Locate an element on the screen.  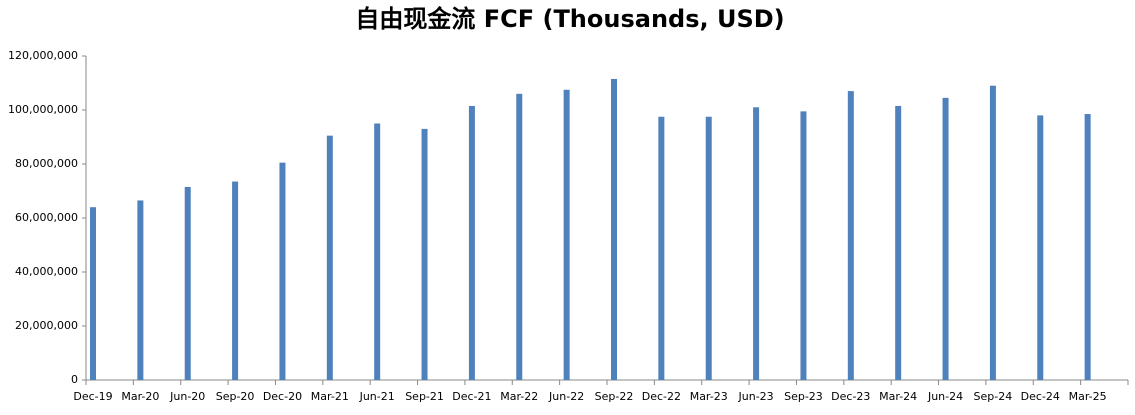
x-tick-label: Jun-21 is located at coordinates (377, 396).